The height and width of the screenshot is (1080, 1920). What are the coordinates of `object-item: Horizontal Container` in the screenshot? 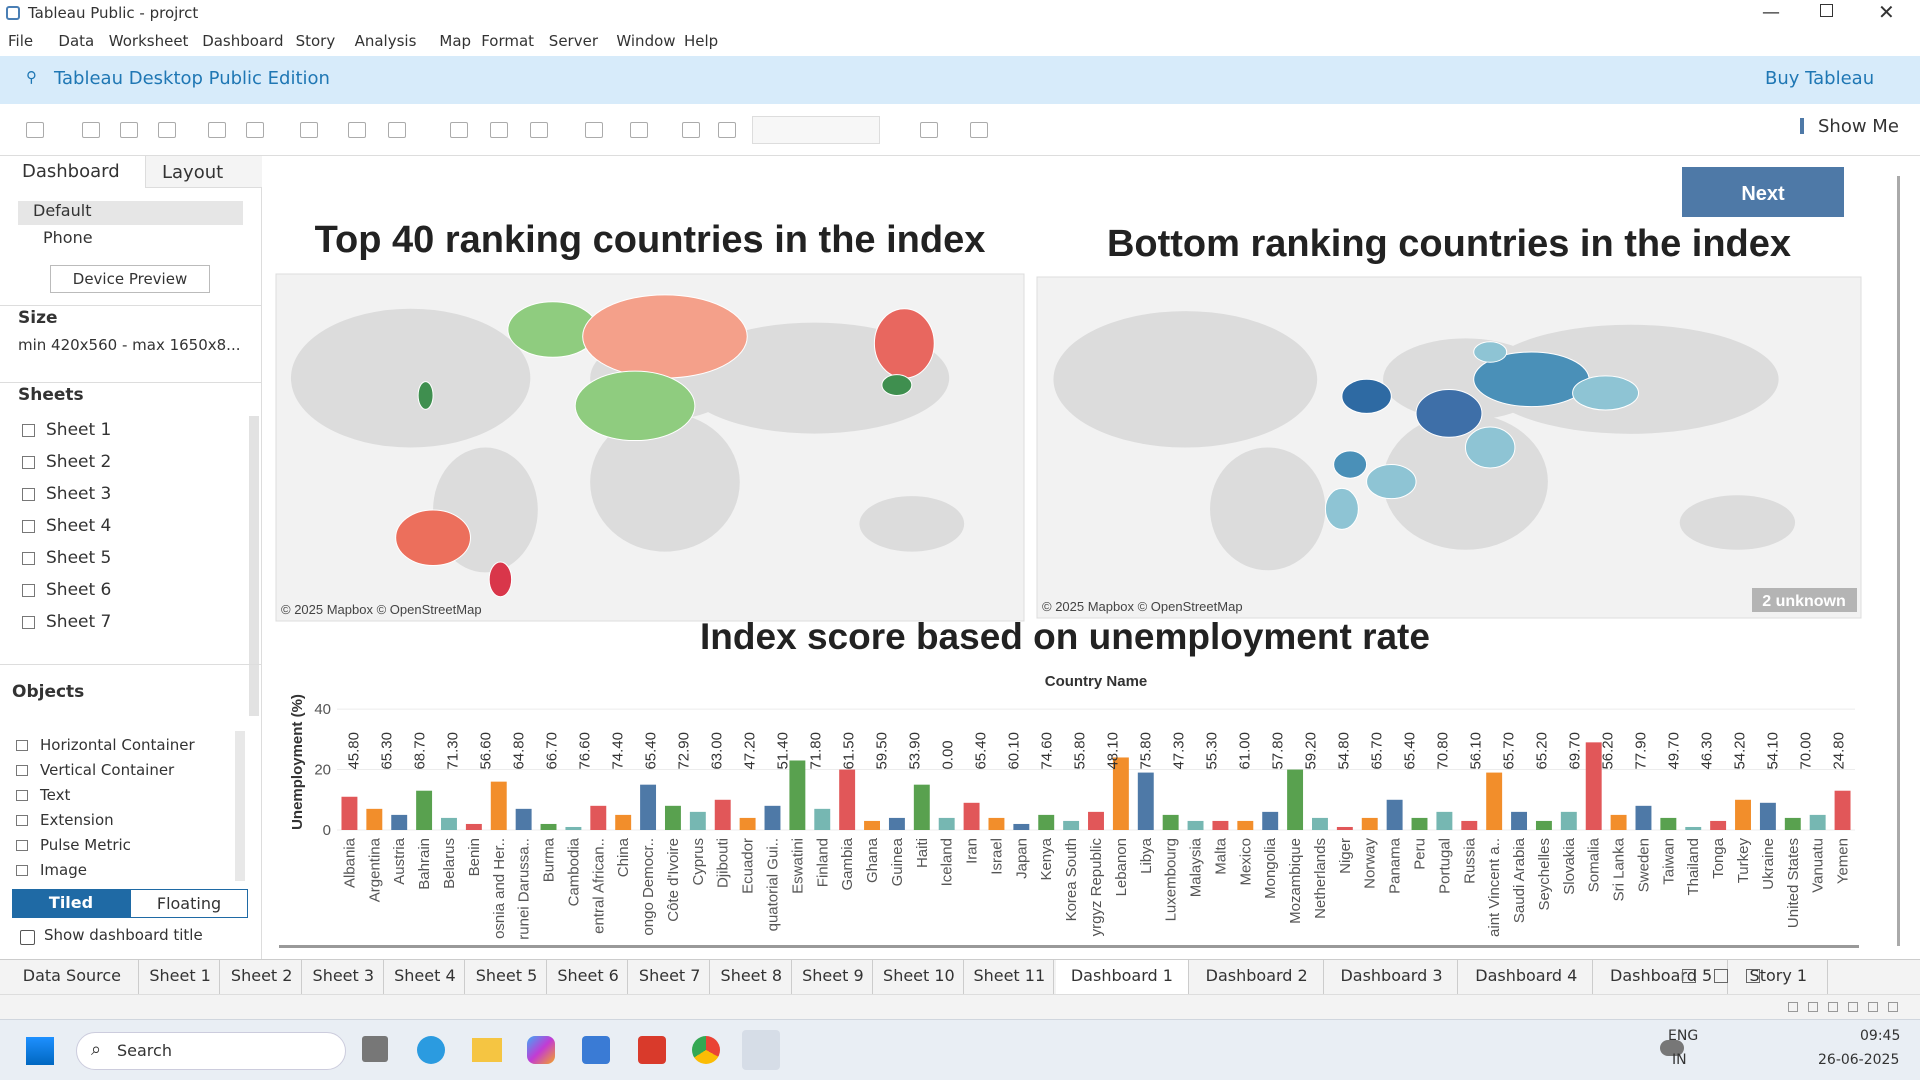 It's located at (117, 745).